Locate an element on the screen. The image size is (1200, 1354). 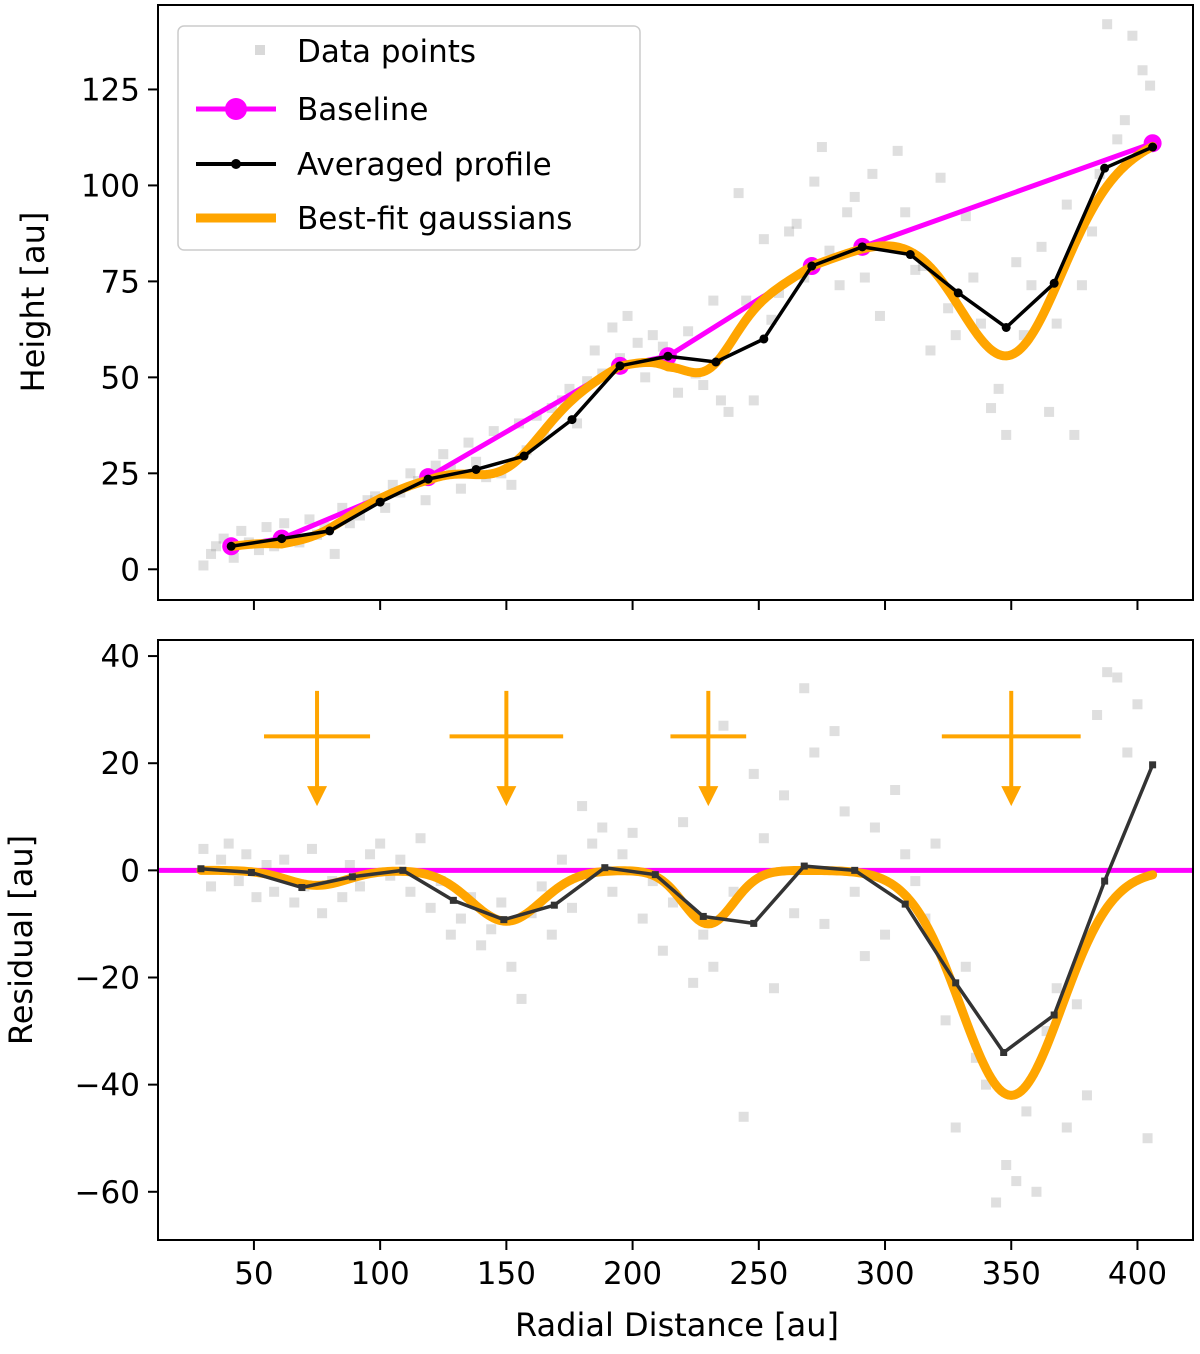
y-tick-label: 50 is located at coordinates (120, 378).